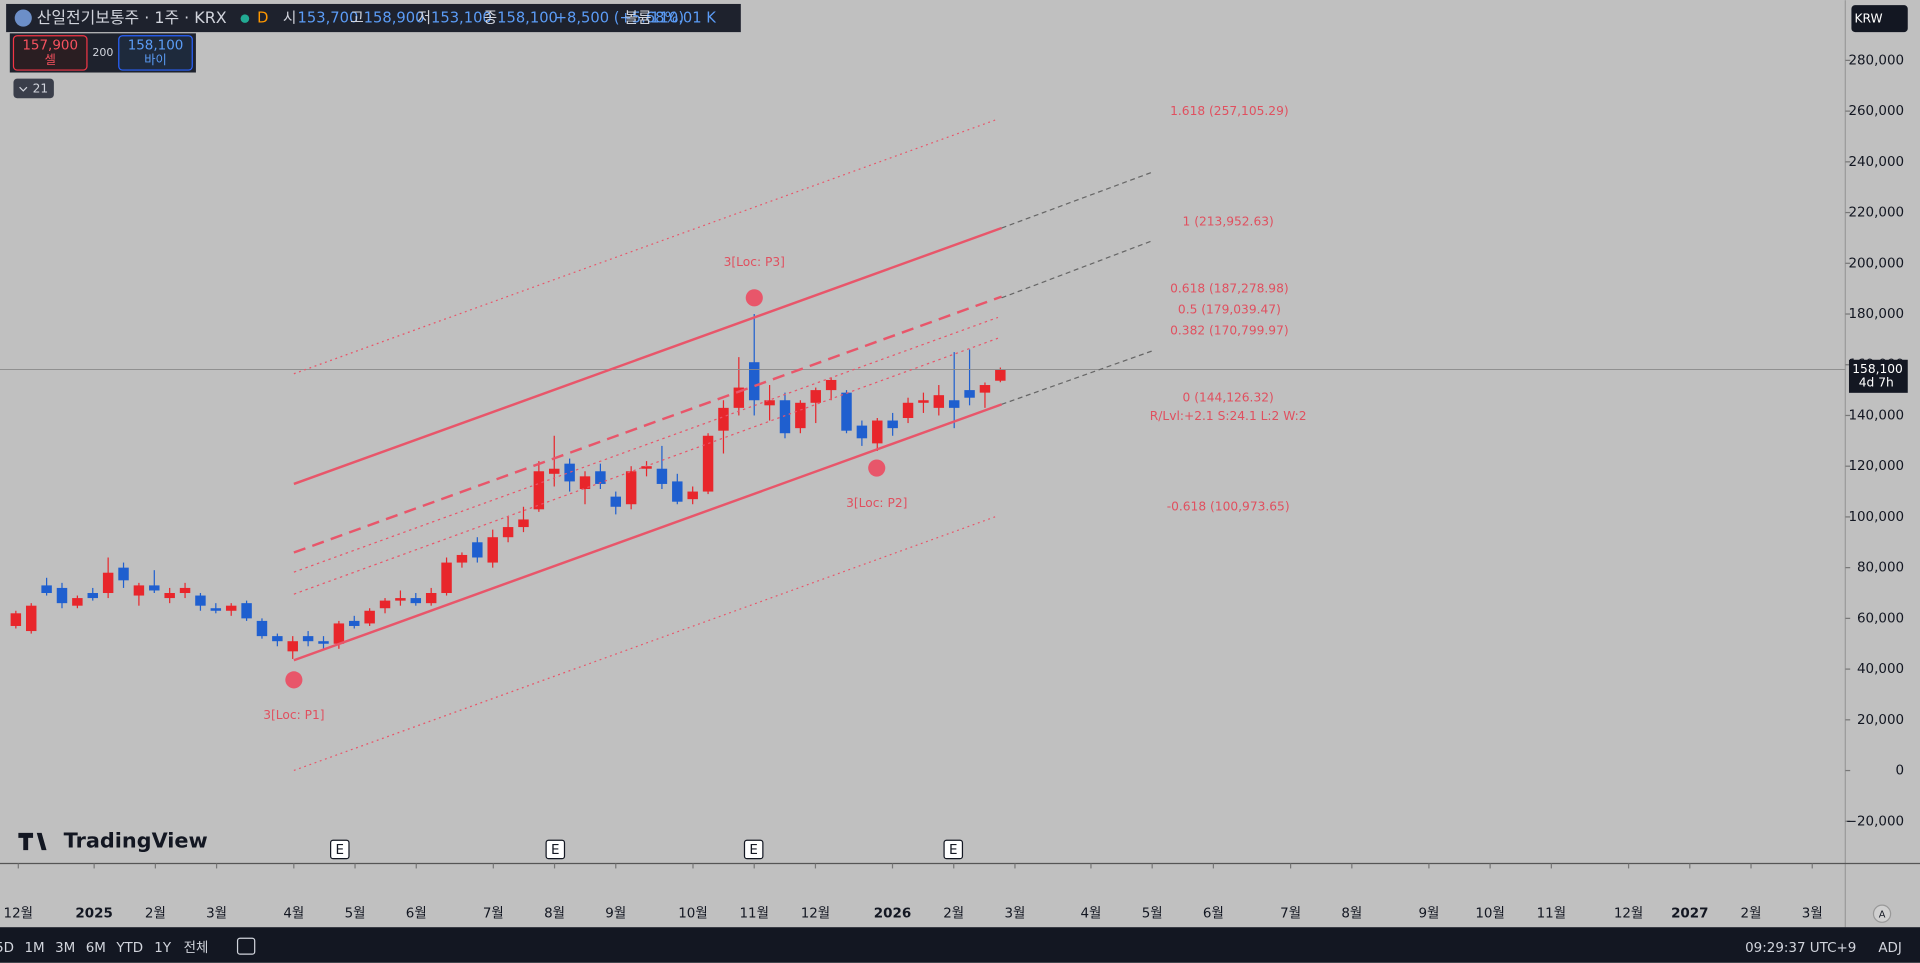  Describe the element at coordinates (1229, 310) in the screenshot. I see `fib-label: 0.5 (179,039.47)` at that location.